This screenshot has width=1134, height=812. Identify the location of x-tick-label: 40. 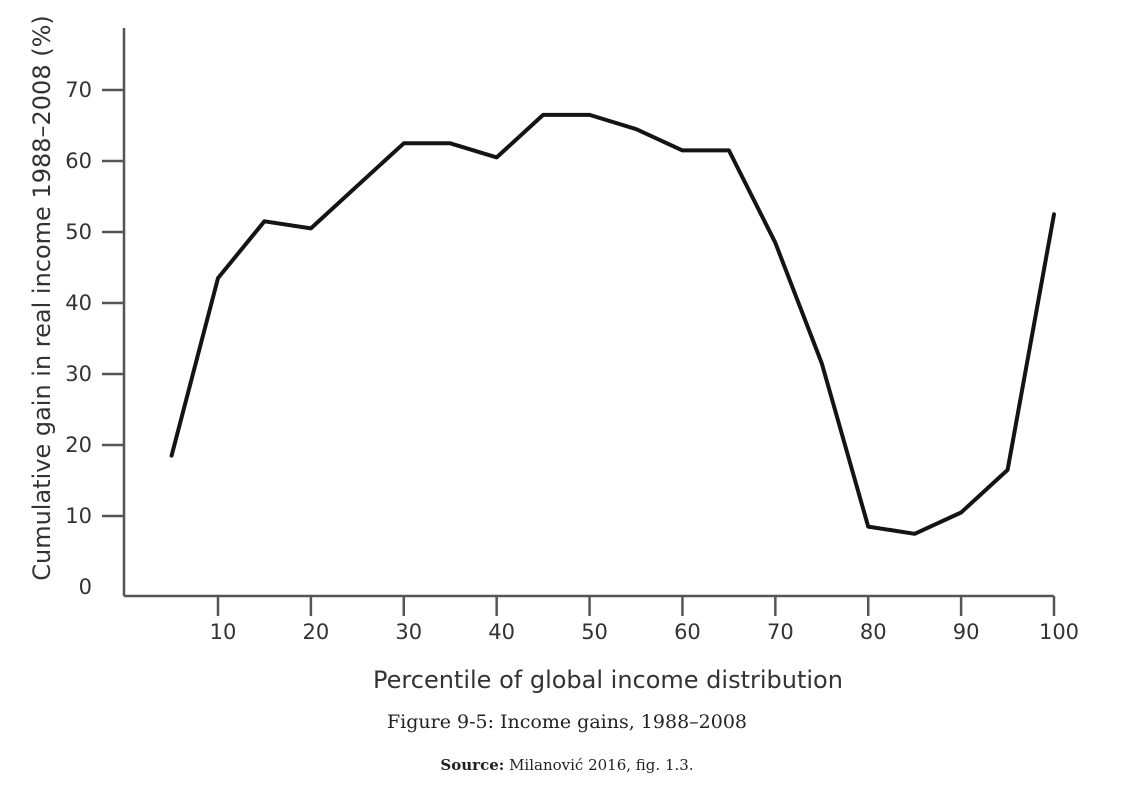
(501, 632).